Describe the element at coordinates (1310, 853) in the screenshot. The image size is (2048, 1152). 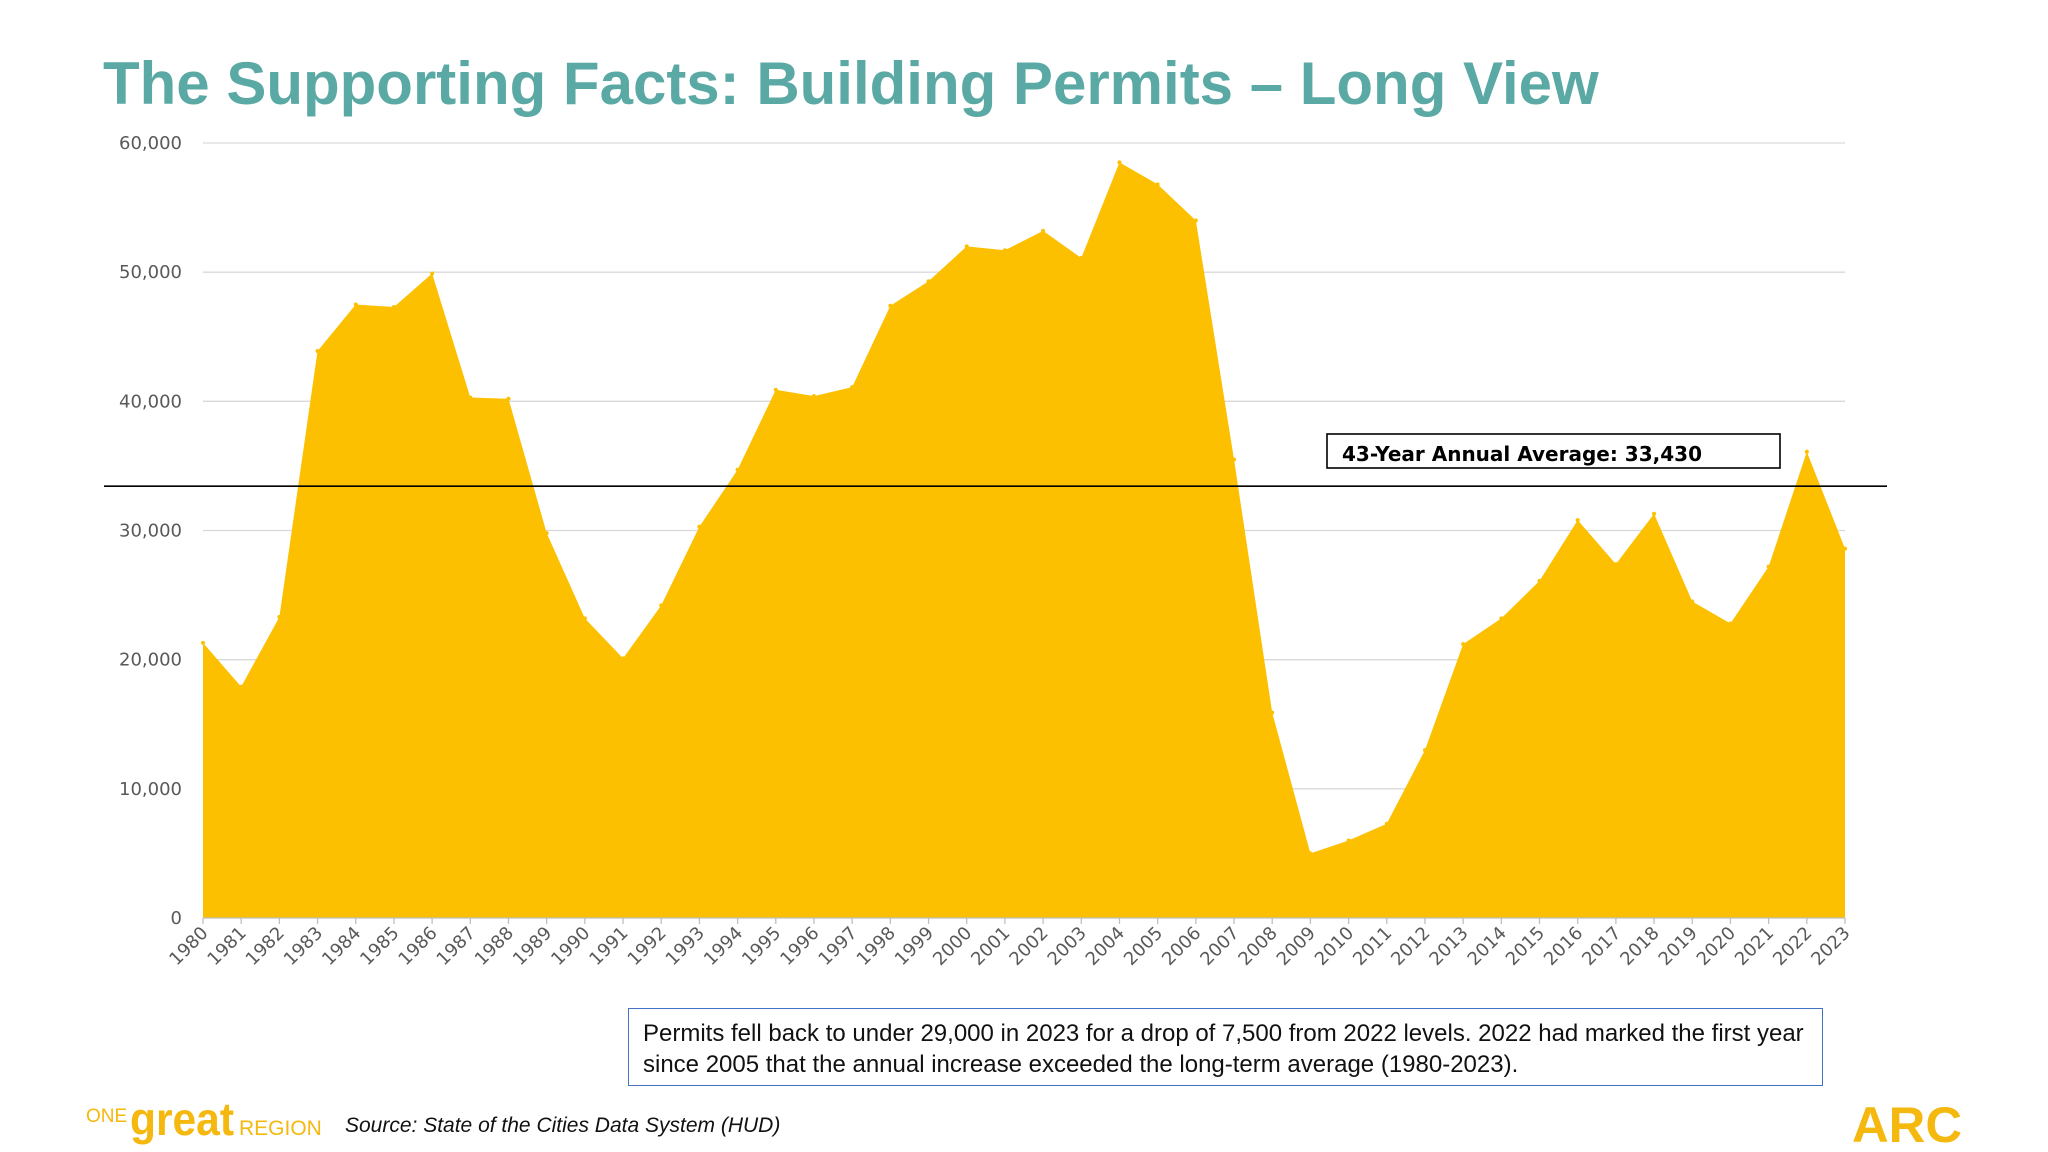
I see `data-point-2009` at that location.